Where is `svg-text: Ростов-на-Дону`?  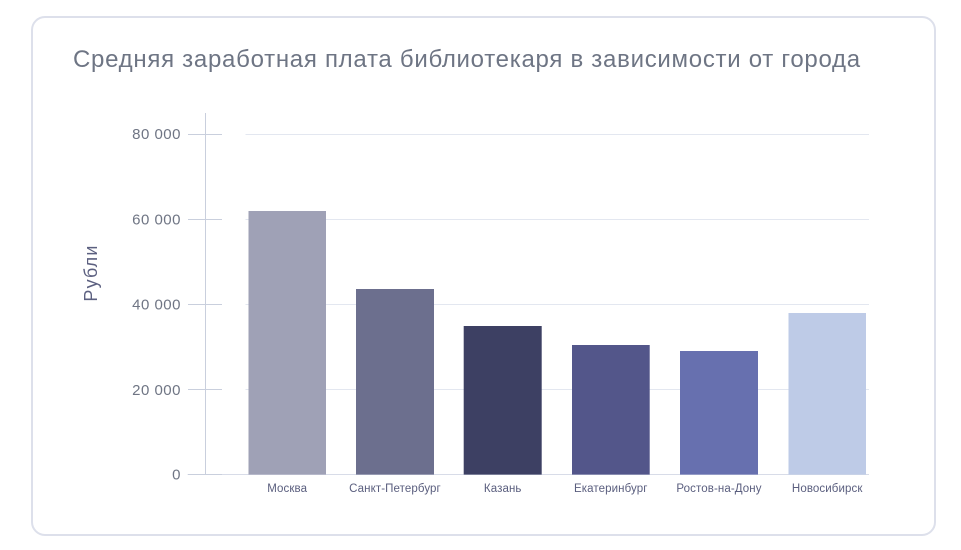 svg-text: Ростов-на-Дону is located at coordinates (718, 489).